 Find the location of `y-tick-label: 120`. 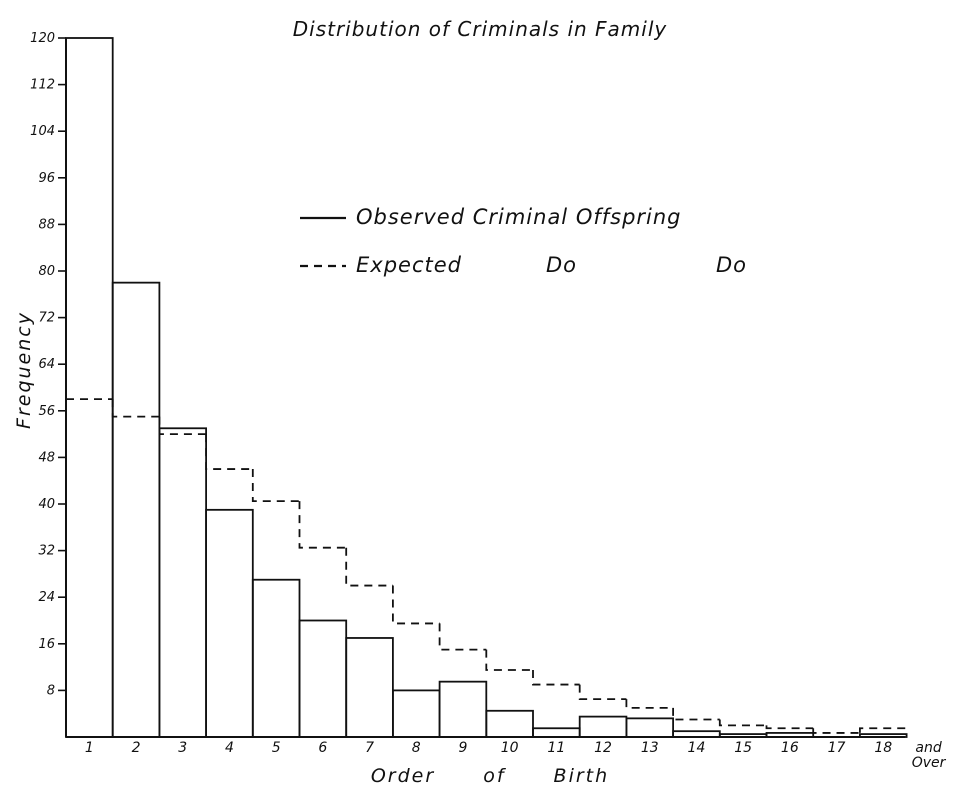

y-tick-label: 120 is located at coordinates (42, 38).